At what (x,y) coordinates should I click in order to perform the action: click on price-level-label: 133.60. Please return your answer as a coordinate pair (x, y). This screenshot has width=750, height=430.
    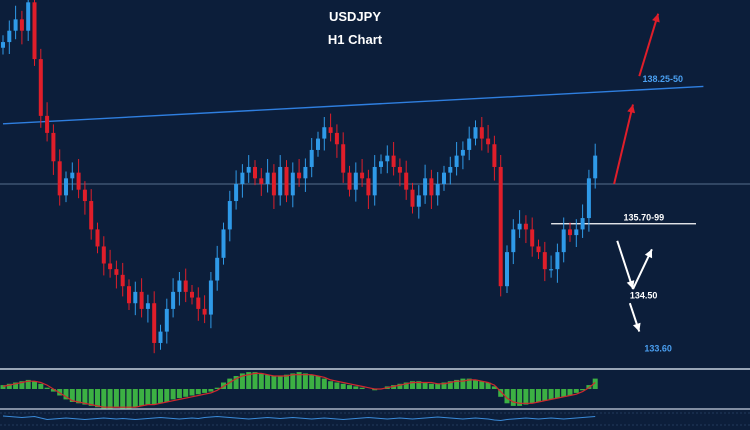
    Looking at the image, I should click on (658, 348).